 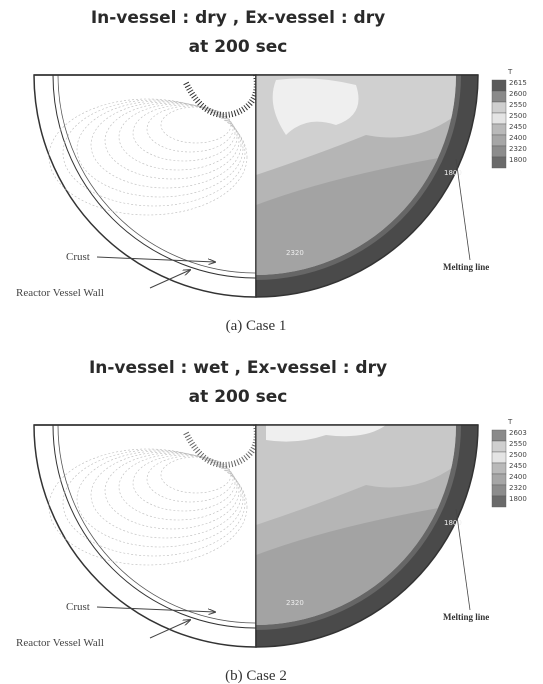 I want to click on legend-label: 2603, so click(x=518, y=433).